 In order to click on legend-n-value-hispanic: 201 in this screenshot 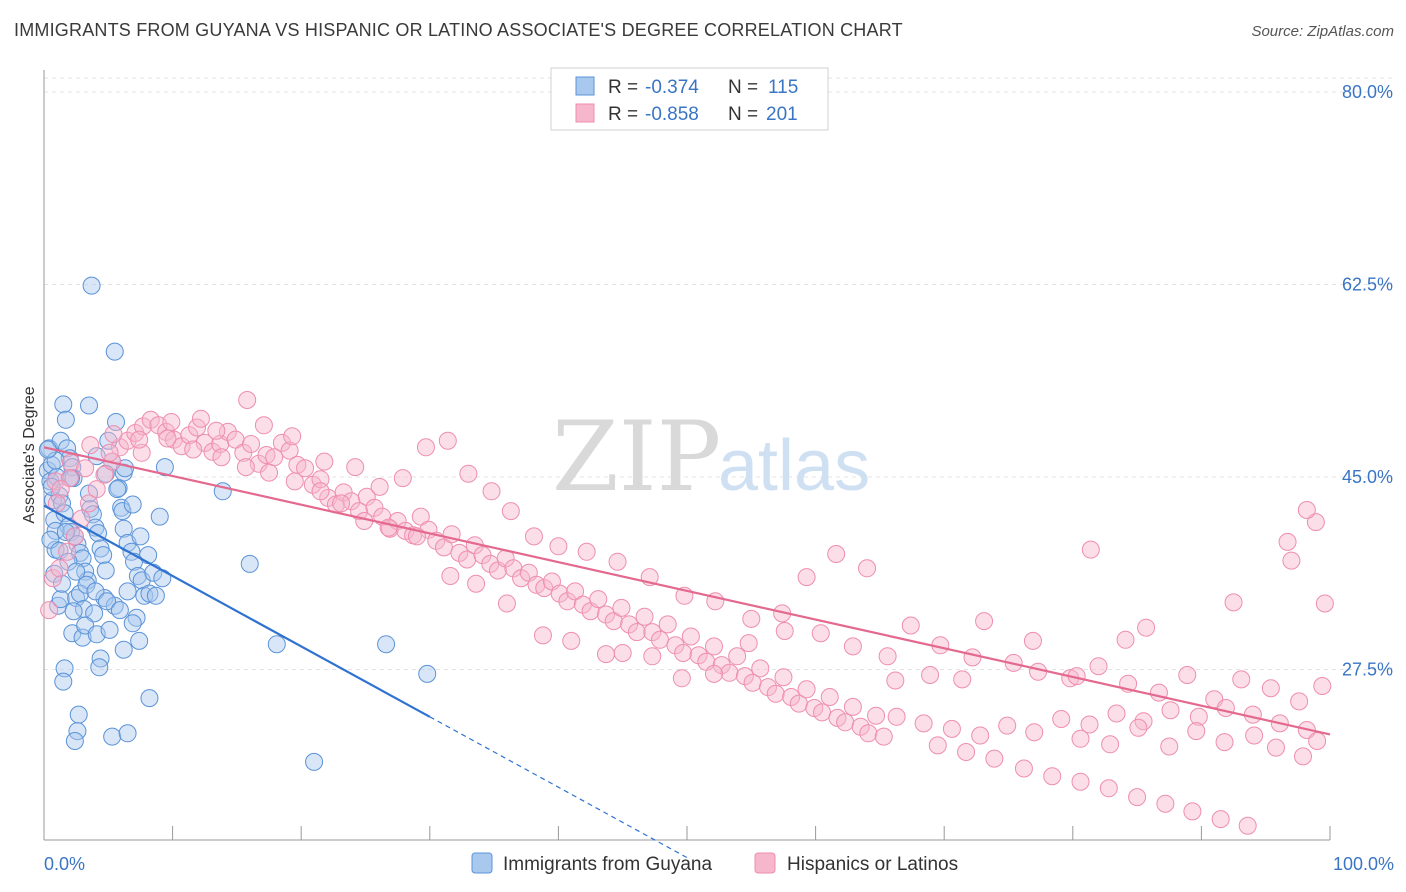, I will do `click(782, 114)`.